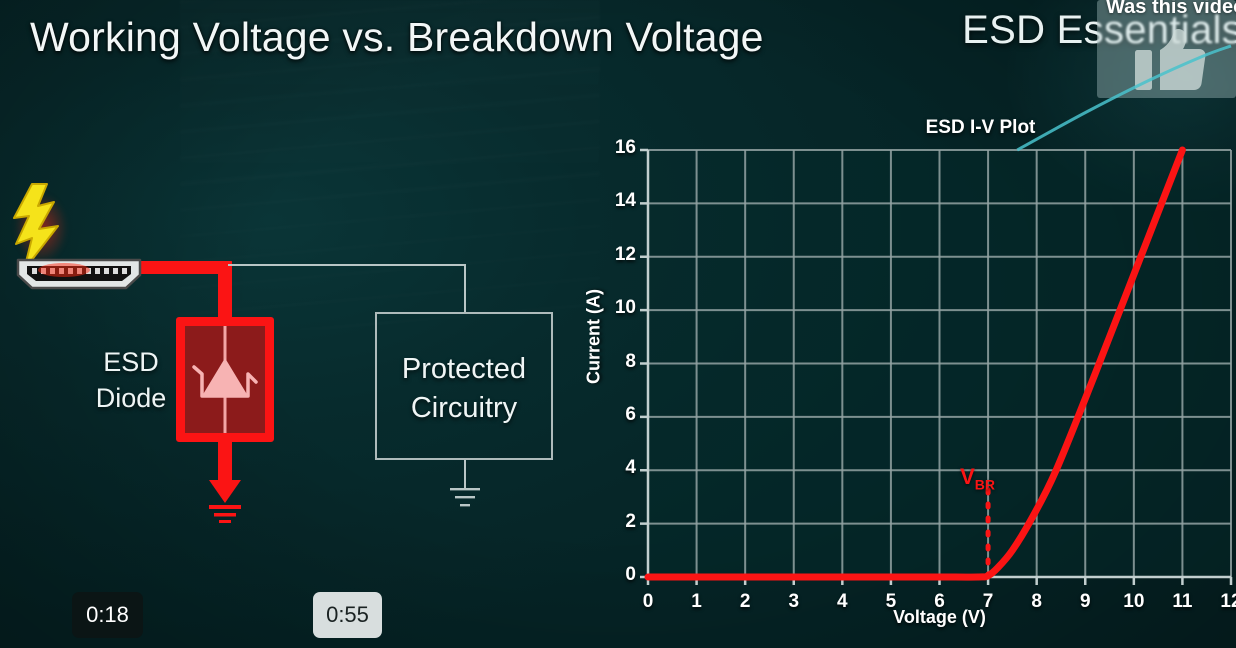 The width and height of the screenshot is (1236, 648). Describe the element at coordinates (625, 308) in the screenshot. I see `chart-y-tick-label: 10` at that location.